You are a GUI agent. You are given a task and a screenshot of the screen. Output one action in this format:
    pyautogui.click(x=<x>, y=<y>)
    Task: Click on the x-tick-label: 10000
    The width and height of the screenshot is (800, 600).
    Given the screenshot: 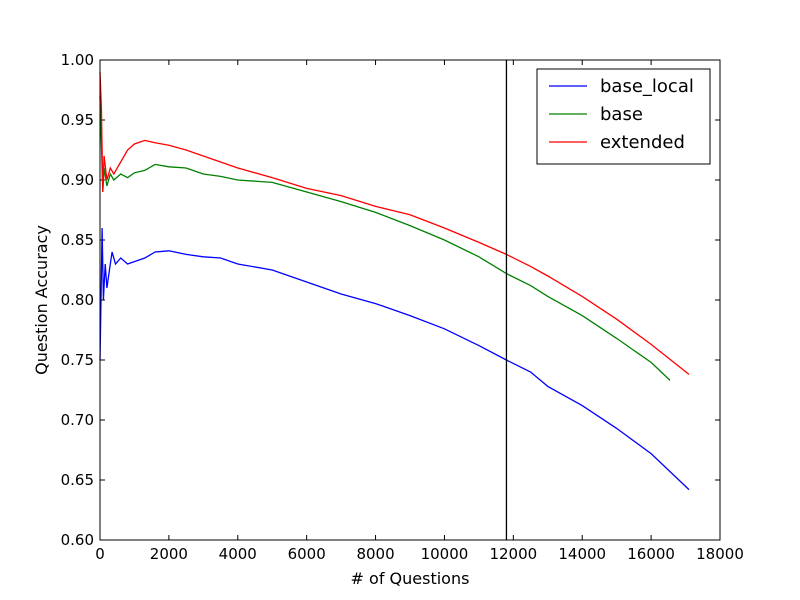 What is the action you would take?
    pyautogui.click(x=445, y=554)
    